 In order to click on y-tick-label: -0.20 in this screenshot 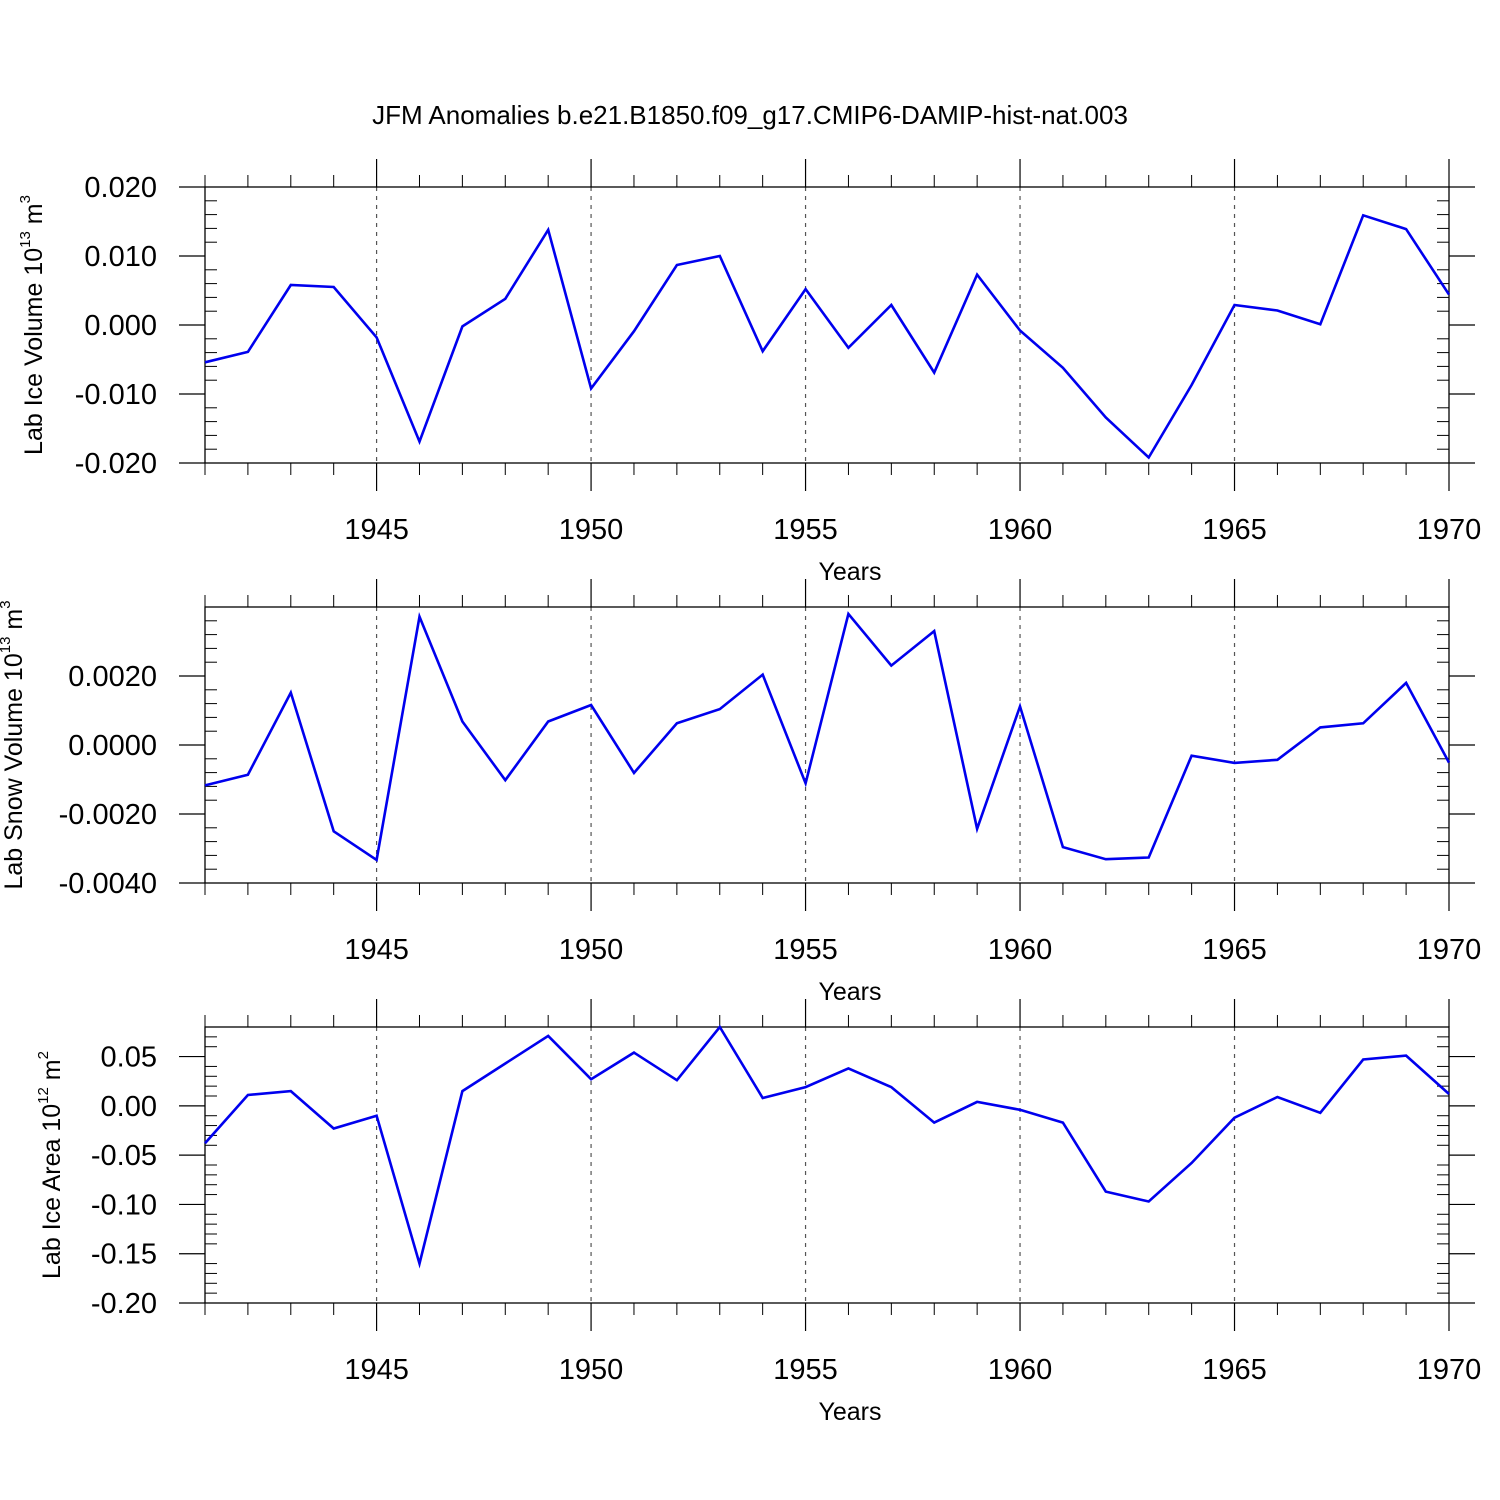, I will do `click(124, 1304)`.